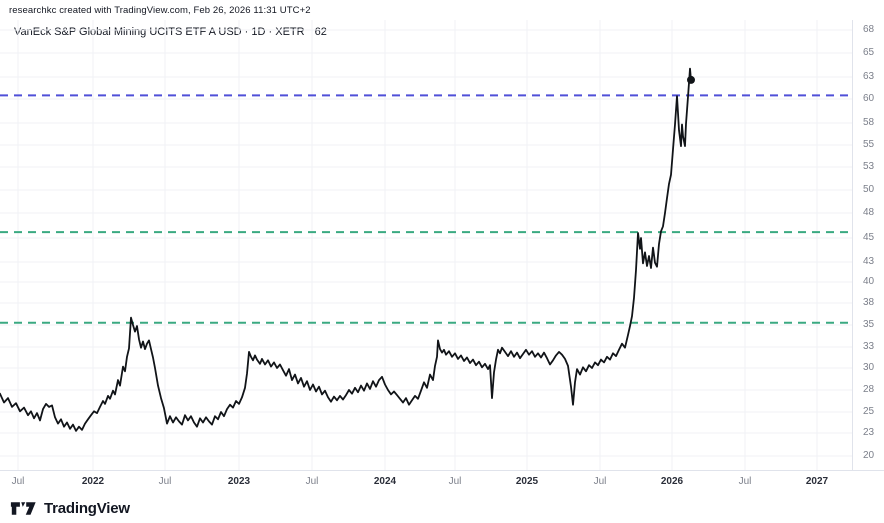 The image size is (884, 523). What do you see at coordinates (869, 261) in the screenshot?
I see `price-tick-label: 43` at bounding box center [869, 261].